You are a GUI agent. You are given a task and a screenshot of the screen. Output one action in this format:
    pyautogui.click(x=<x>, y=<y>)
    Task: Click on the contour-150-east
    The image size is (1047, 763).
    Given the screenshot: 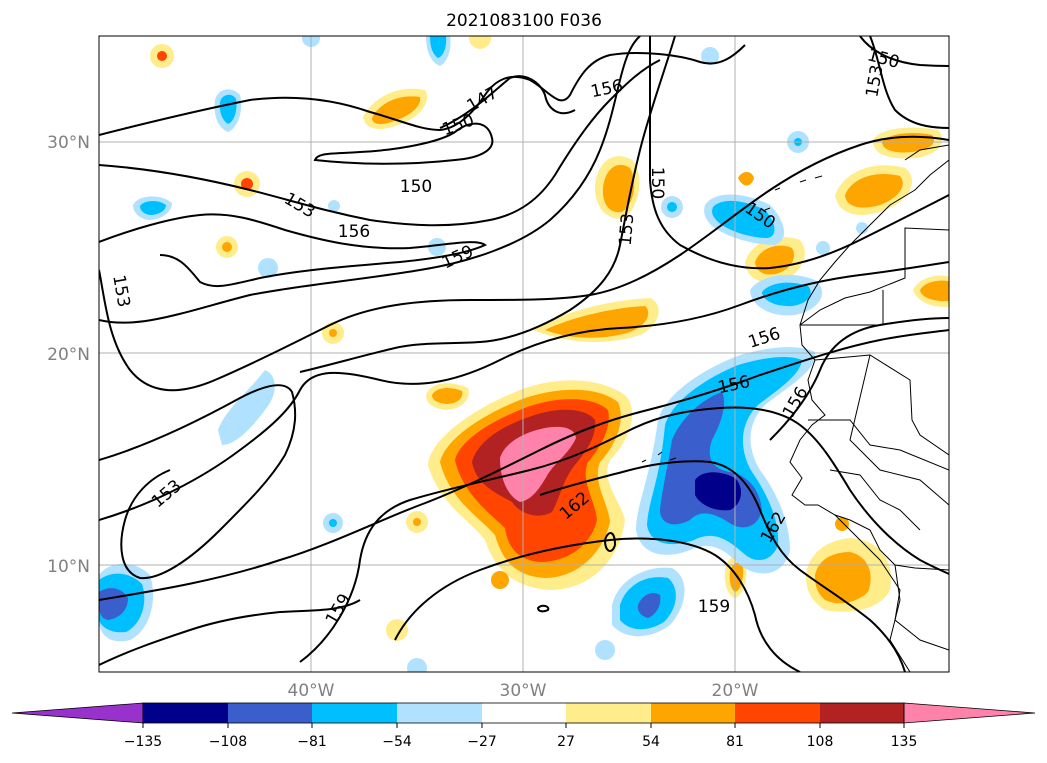 What is the action you would take?
    pyautogui.click(x=798, y=153)
    